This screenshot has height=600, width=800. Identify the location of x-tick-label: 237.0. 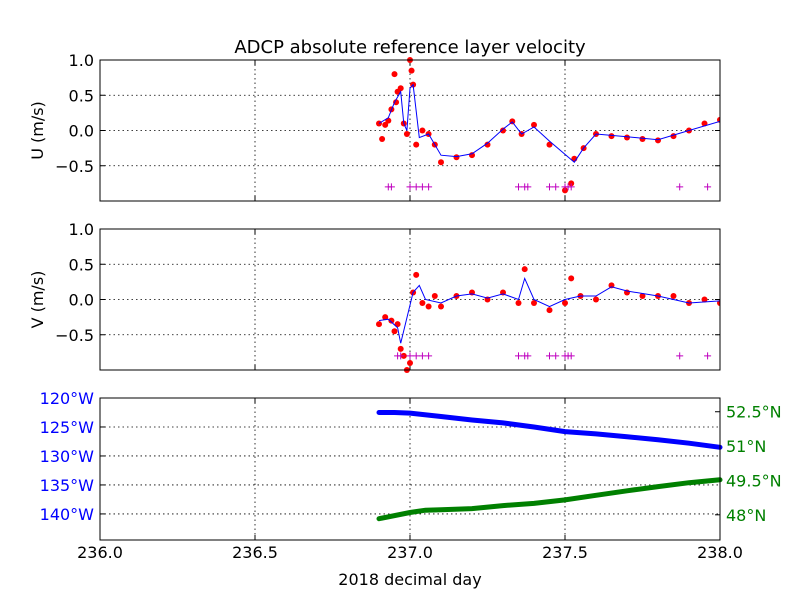
(410, 552).